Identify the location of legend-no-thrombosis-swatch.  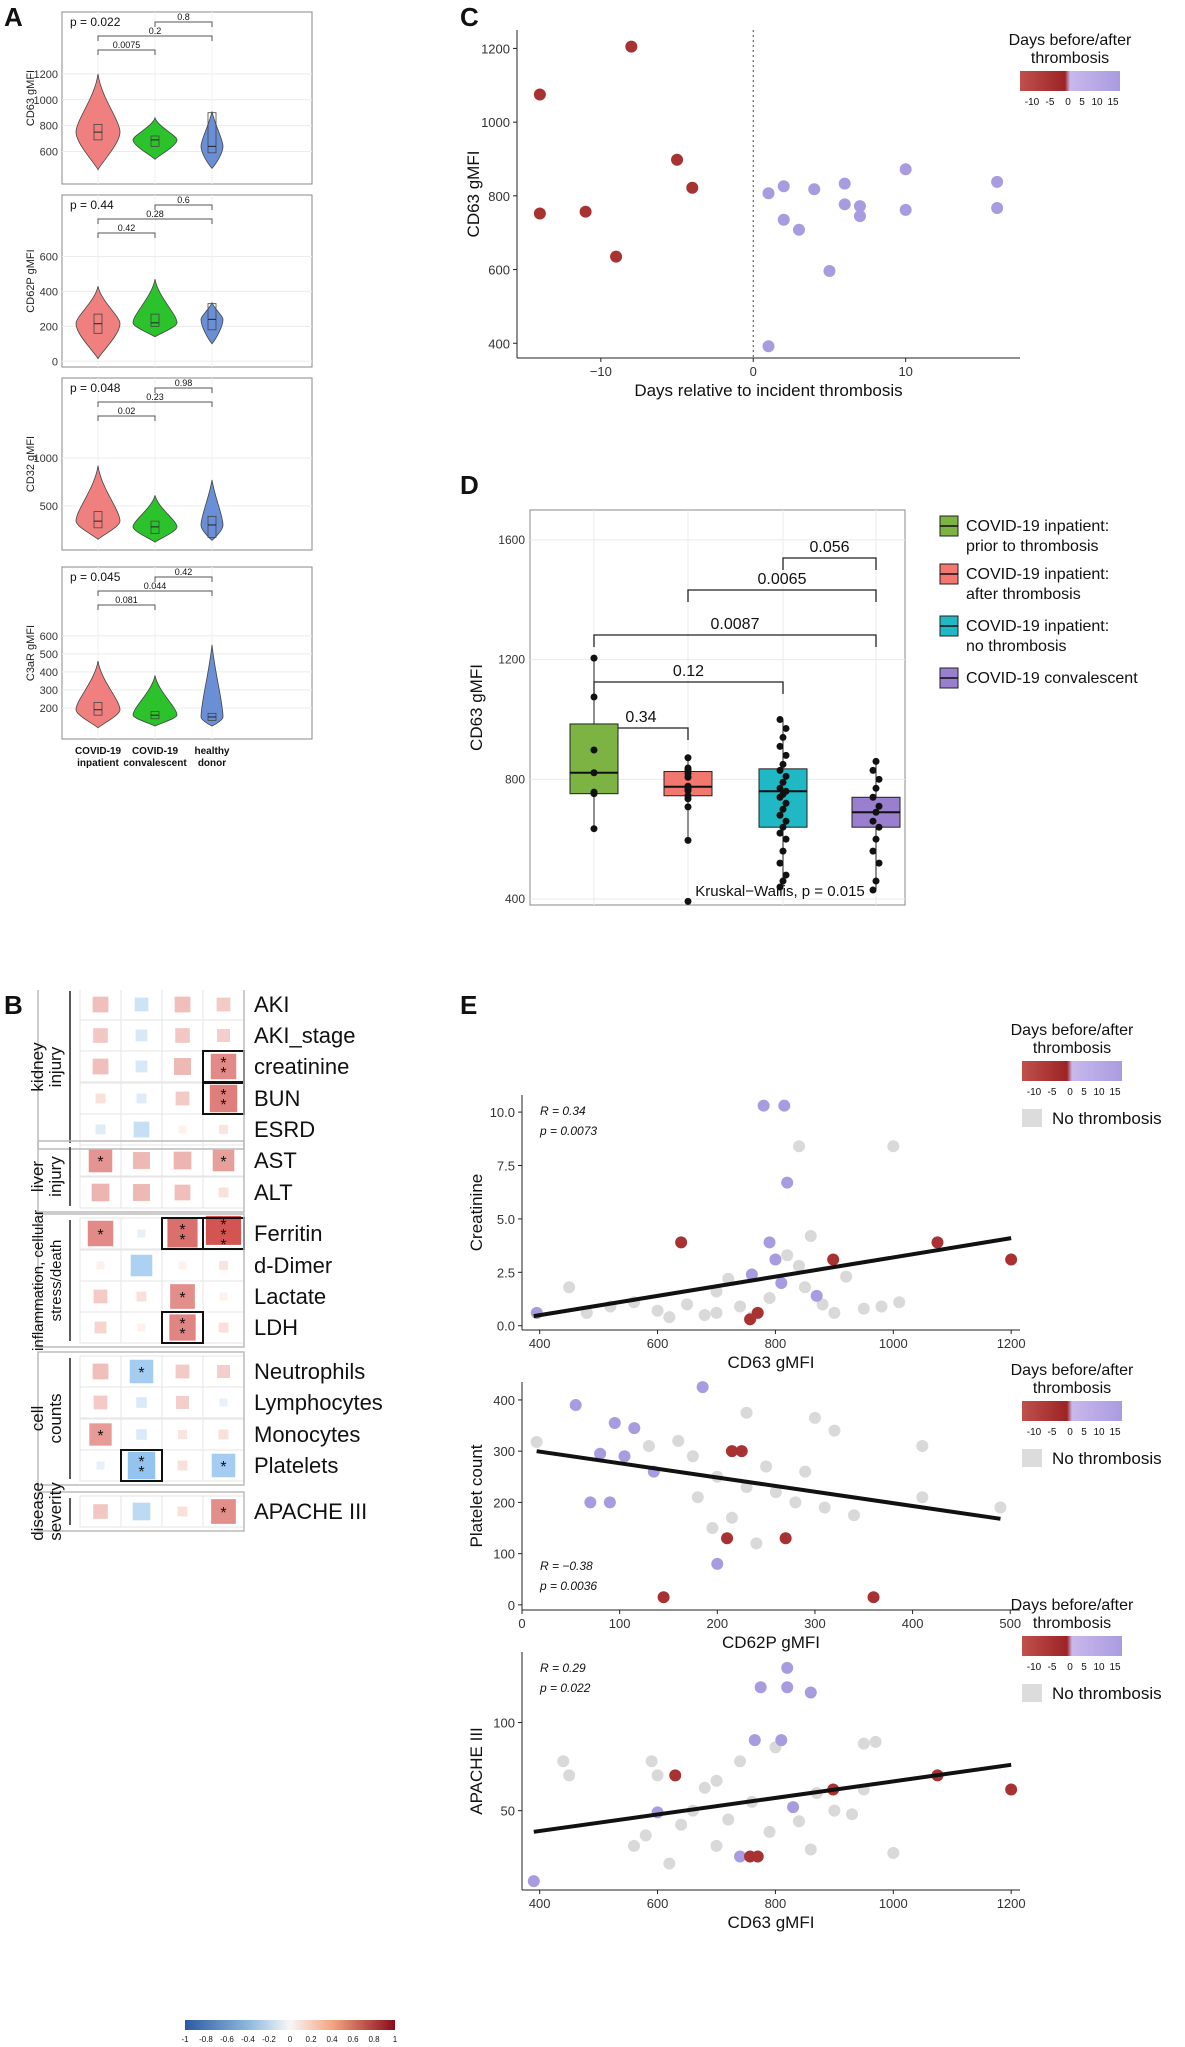
(1032, 1458).